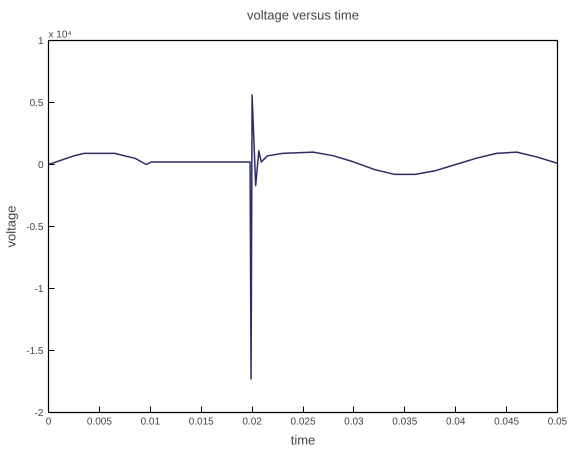 The height and width of the screenshot is (450, 571). What do you see at coordinates (35, 351) in the screenshot?
I see `y-tick-label: -1.5` at bounding box center [35, 351].